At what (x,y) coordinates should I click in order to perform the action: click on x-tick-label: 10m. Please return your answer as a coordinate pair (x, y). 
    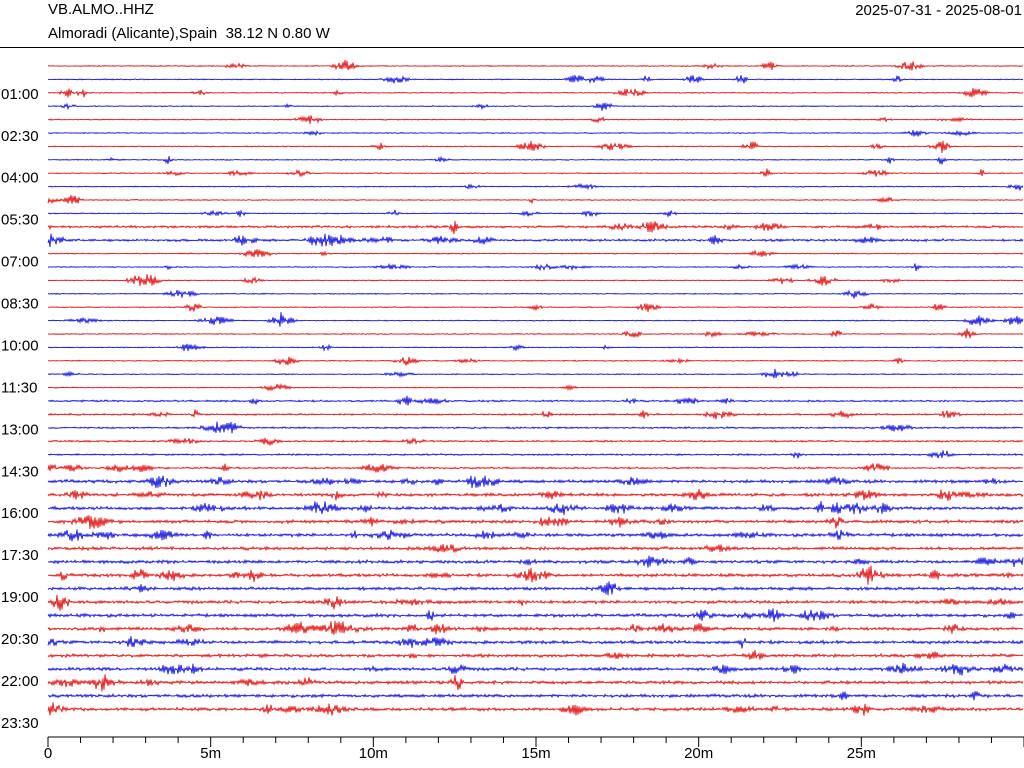
    Looking at the image, I should click on (373, 753).